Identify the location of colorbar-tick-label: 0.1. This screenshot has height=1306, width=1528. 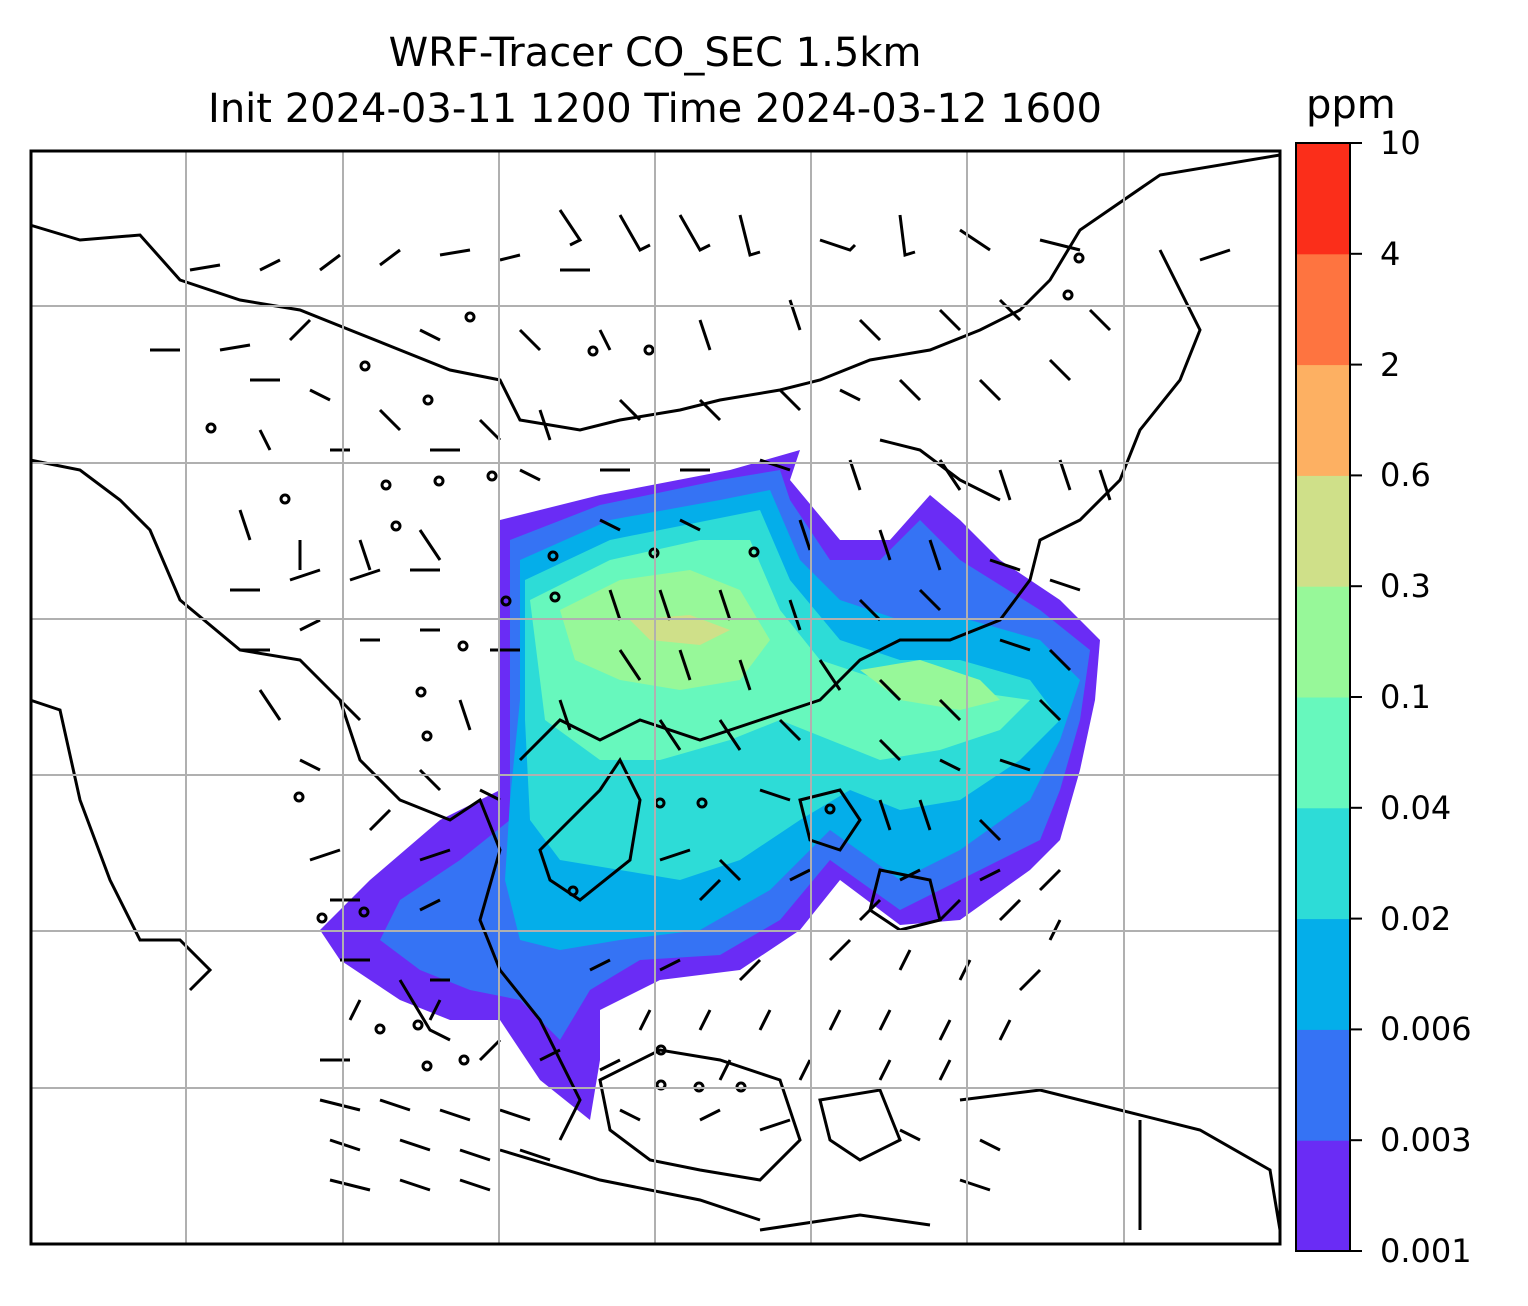
(1405, 697).